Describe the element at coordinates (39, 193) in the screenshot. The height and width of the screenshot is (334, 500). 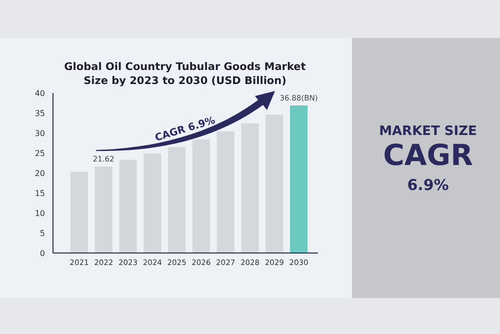
I see `y-tick-label: 15` at that location.